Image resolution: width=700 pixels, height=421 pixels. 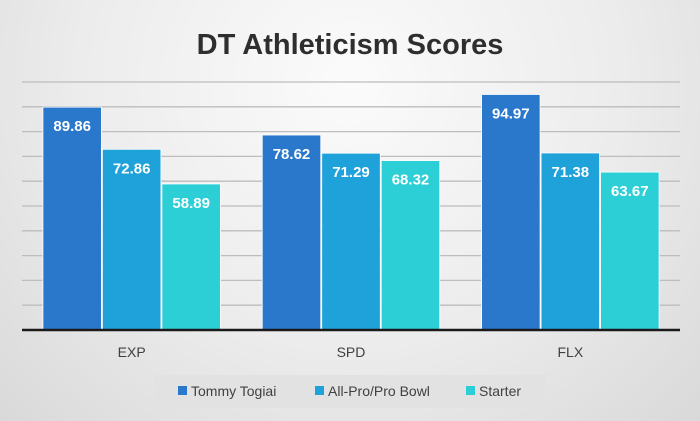 What do you see at coordinates (351, 172) in the screenshot?
I see `data-label: 71.29` at bounding box center [351, 172].